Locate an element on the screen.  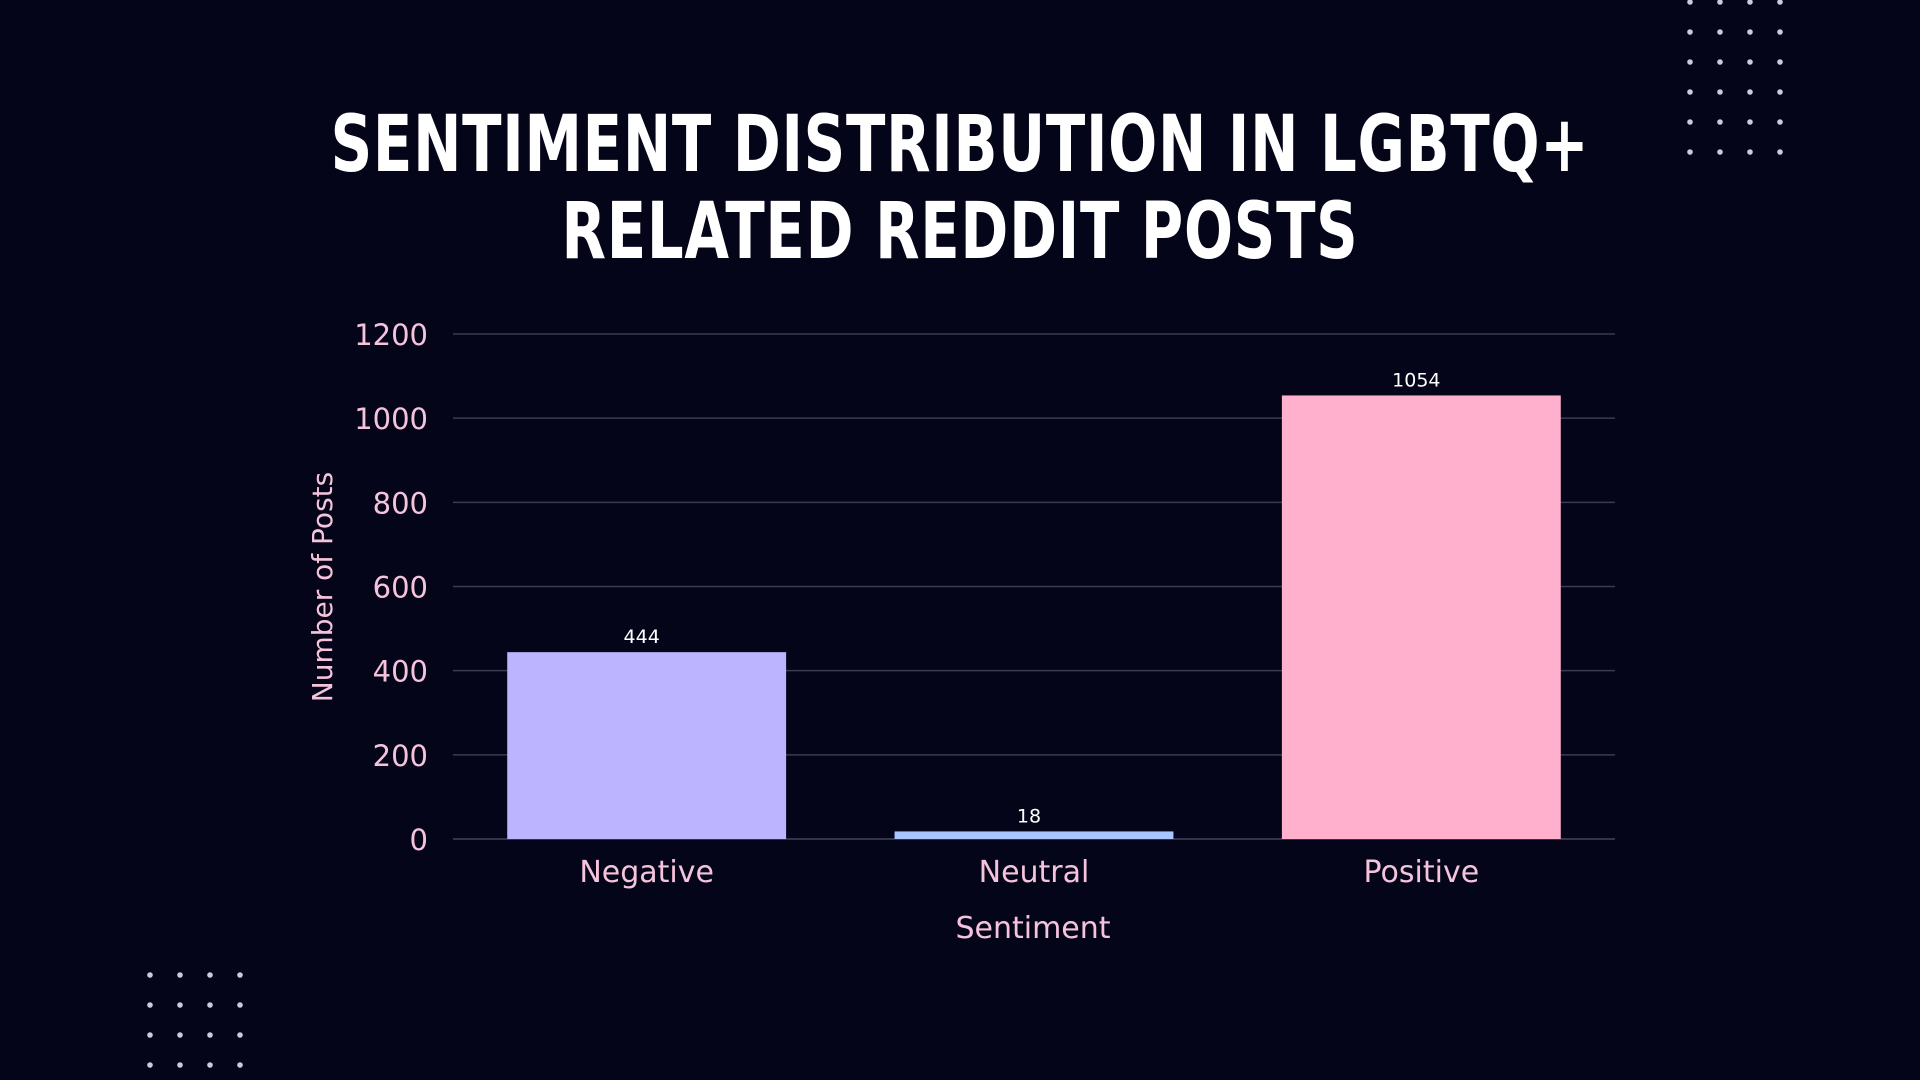
y-tick-label: 1200 is located at coordinates (391, 335).